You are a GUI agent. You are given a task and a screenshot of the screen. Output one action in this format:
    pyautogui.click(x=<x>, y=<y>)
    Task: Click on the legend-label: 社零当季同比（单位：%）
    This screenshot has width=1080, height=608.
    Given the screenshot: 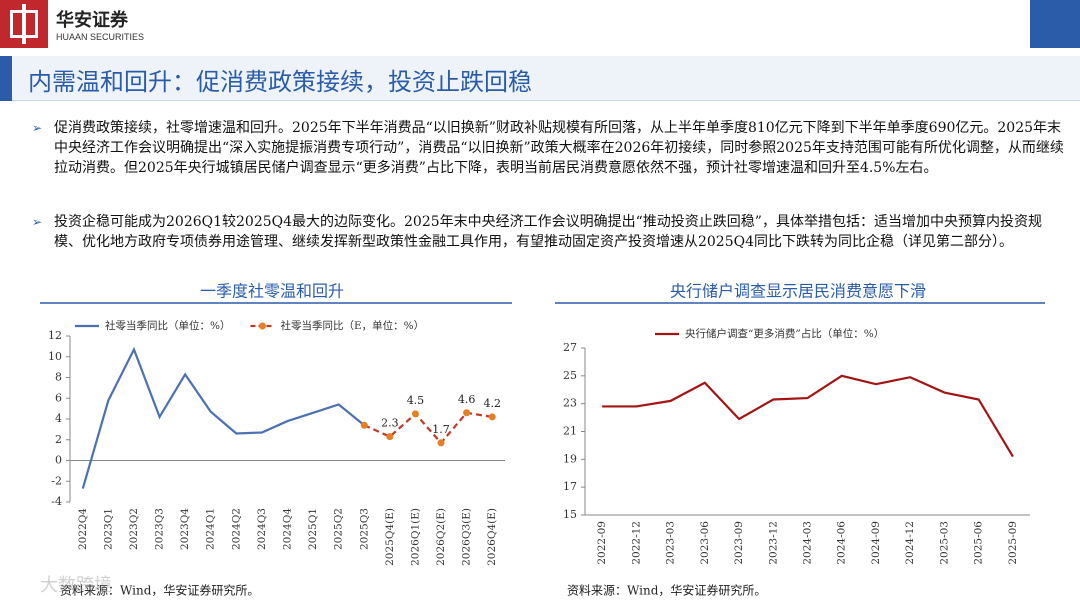 What is the action you would take?
    pyautogui.click(x=167, y=325)
    